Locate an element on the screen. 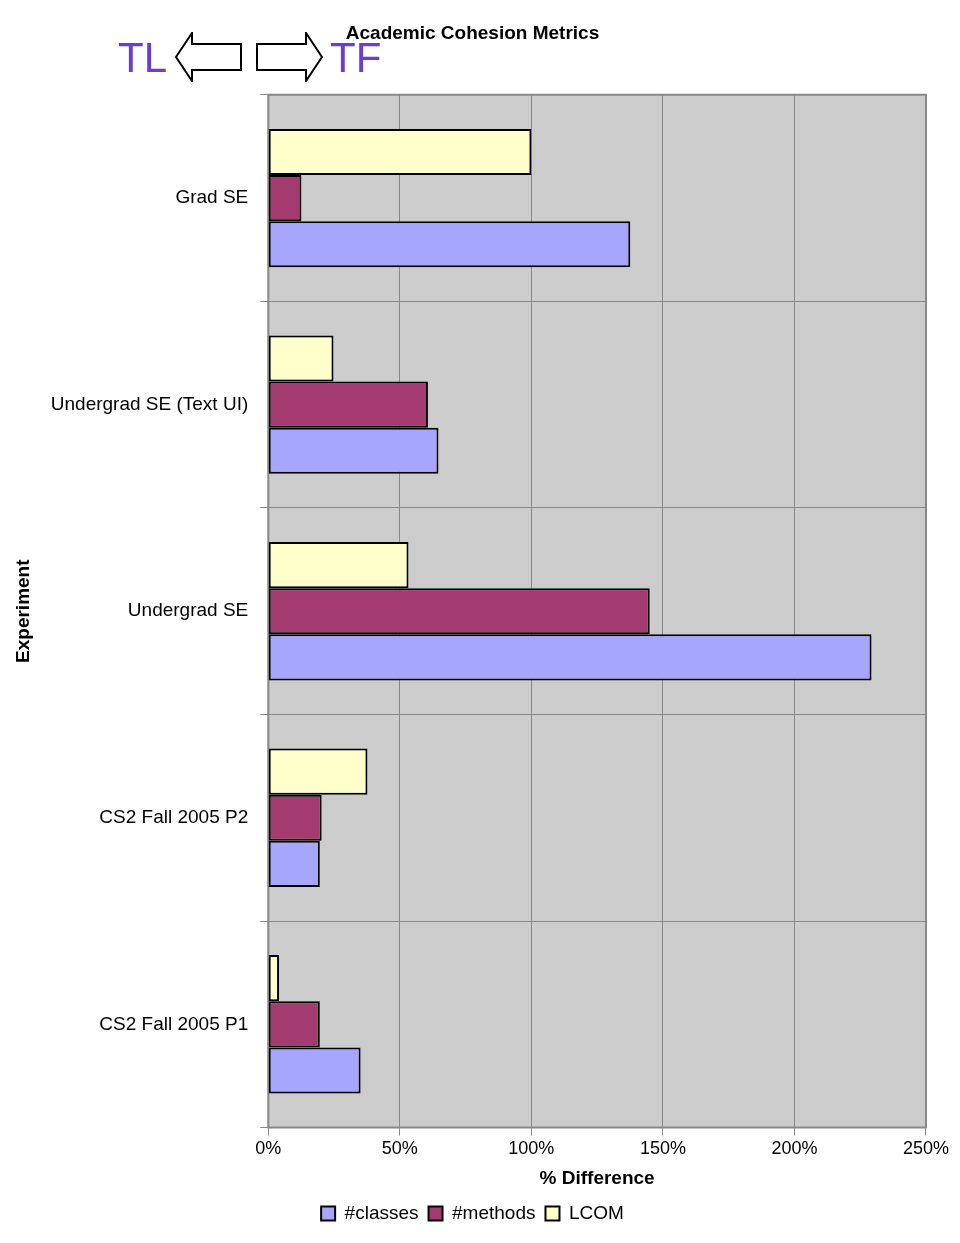  x-tick-label: 50% is located at coordinates (399, 1148).